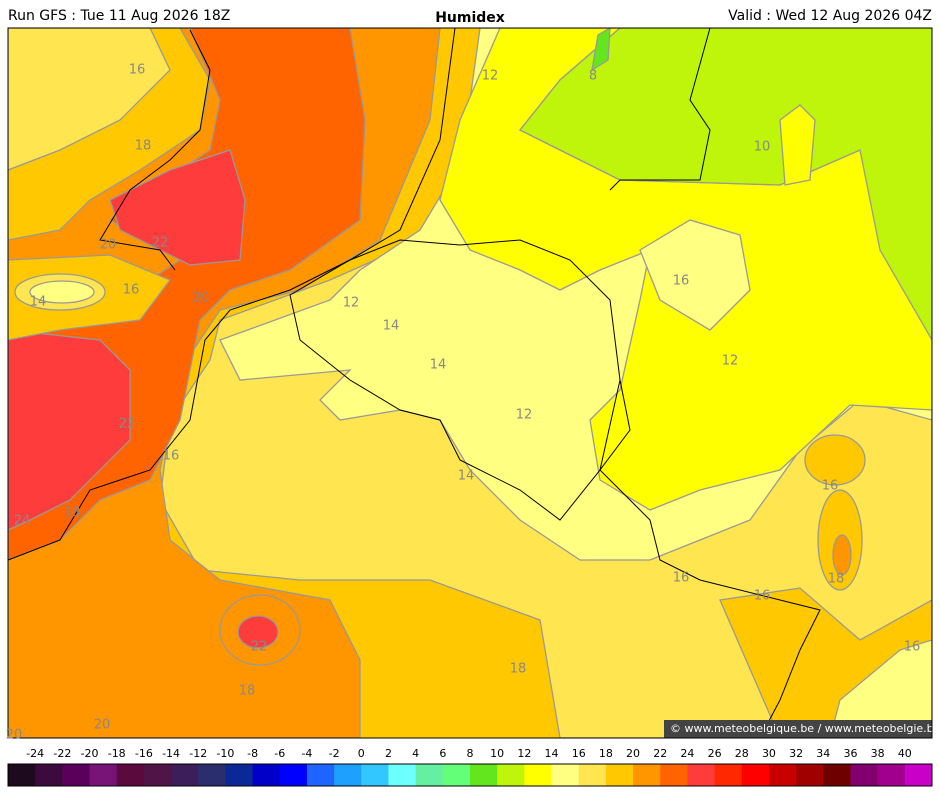 The height and width of the screenshot is (800, 940). I want to click on colorbar-tick-label: 22, so click(660, 753).